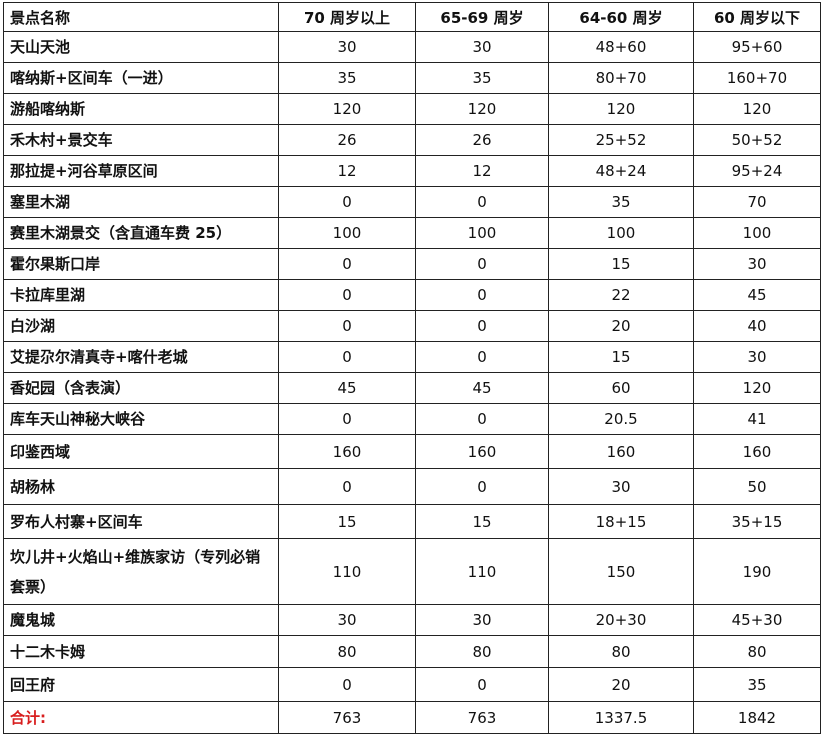 The width and height of the screenshot is (822, 734). Describe the element at coordinates (757, 486) in the screenshot. I see `cell-age-under-60: 50` at that location.